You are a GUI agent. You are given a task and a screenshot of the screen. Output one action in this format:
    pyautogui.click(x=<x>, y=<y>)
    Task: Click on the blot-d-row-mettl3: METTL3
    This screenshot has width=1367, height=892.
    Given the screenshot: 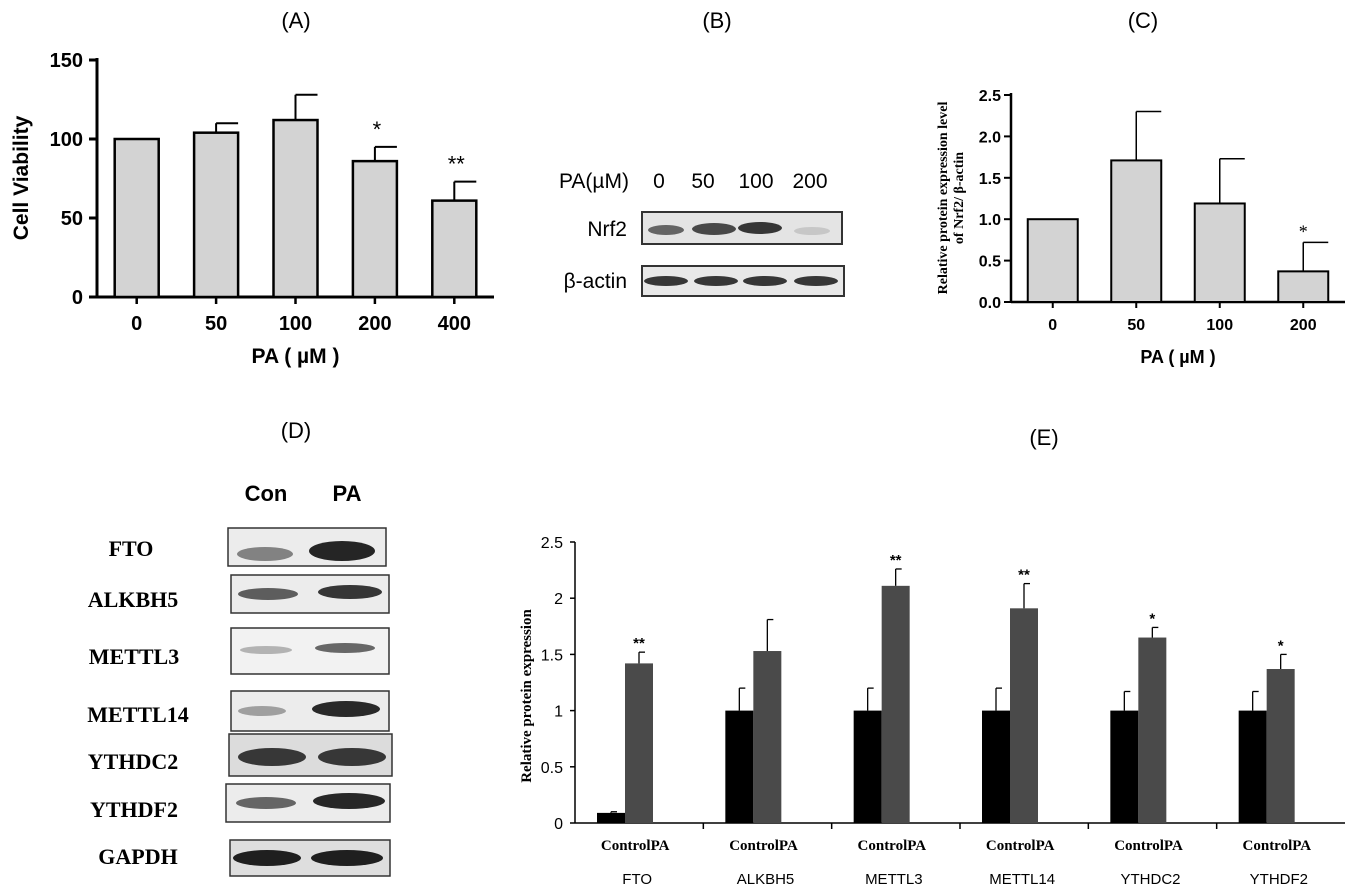 What is the action you would take?
    pyautogui.click(x=134, y=656)
    